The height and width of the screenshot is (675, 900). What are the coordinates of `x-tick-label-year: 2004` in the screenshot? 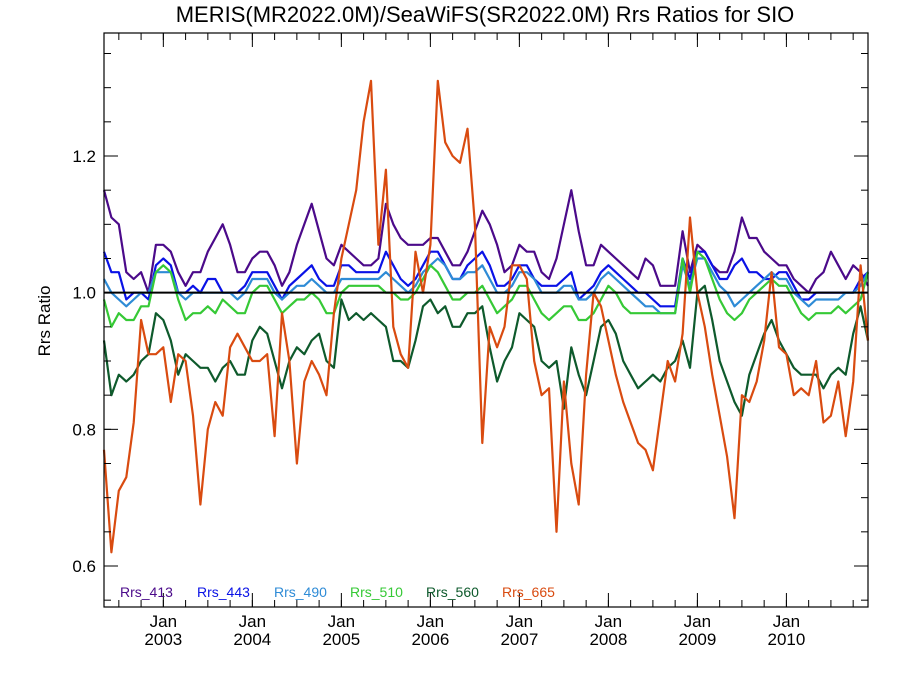 It's located at (252, 639).